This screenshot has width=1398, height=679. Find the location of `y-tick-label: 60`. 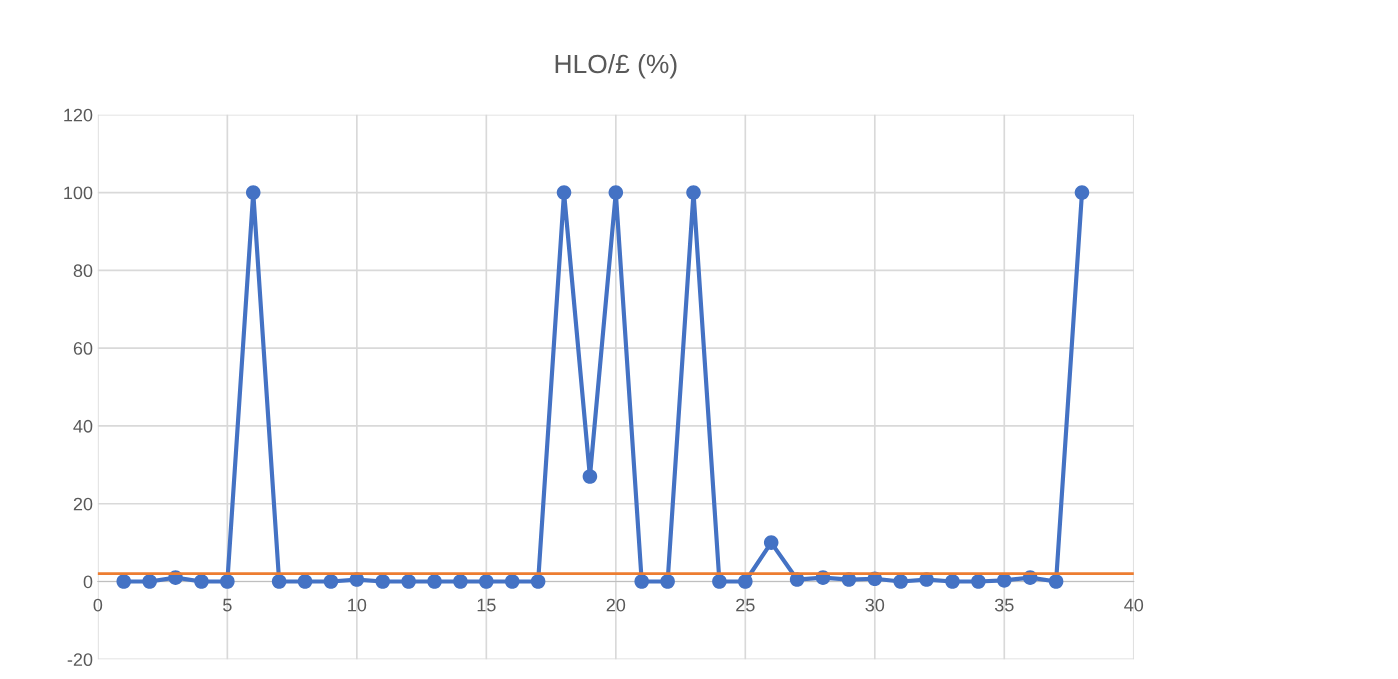

y-tick-label: 60 is located at coordinates (83, 348).